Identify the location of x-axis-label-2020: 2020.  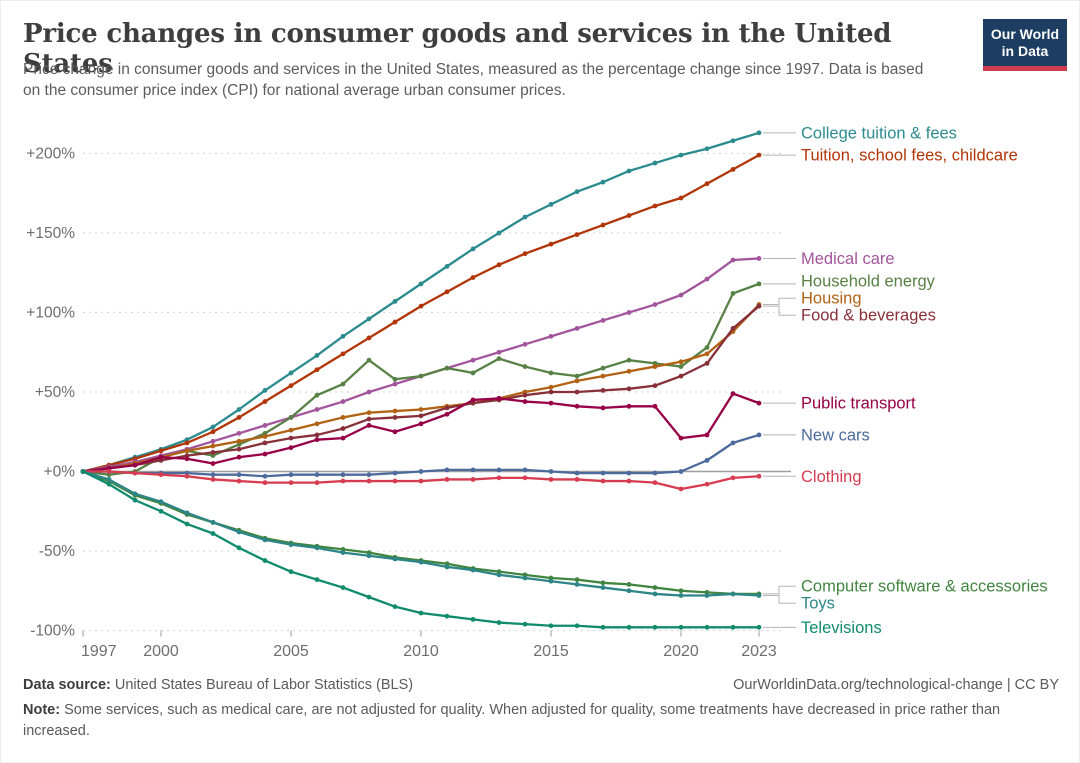
(681, 651).